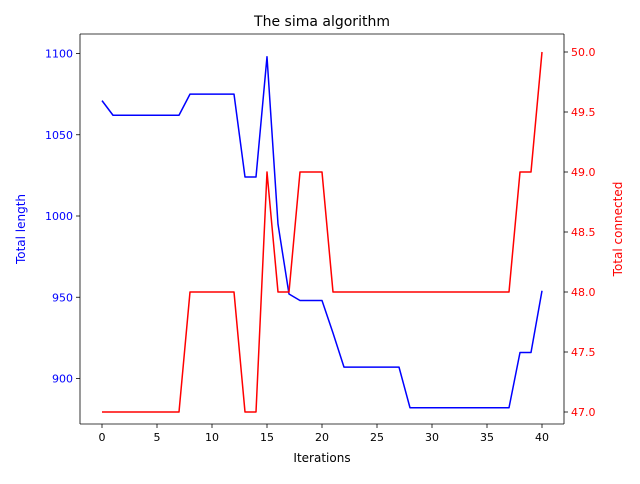  I want to click on right-y-tick-label: 49.0, so click(583, 172).